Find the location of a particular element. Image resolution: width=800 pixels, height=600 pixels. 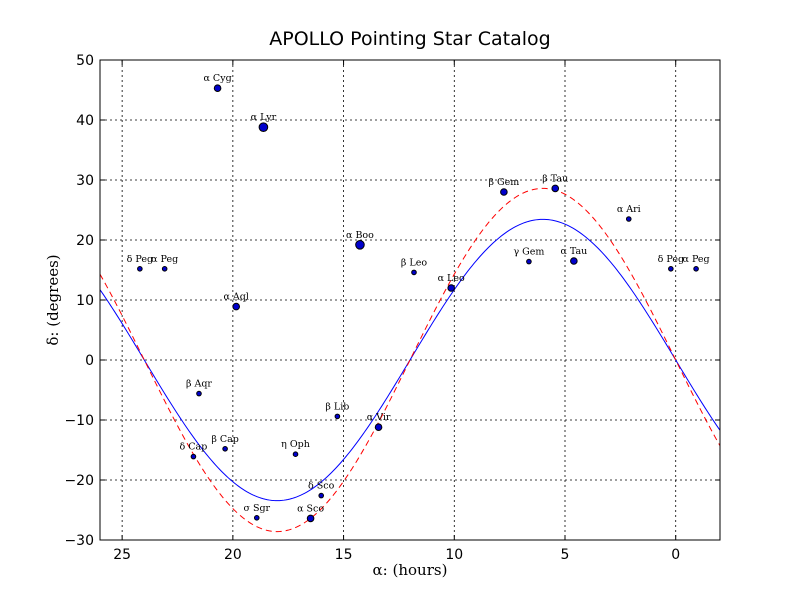

x-tick-label: 0 is located at coordinates (675, 555).